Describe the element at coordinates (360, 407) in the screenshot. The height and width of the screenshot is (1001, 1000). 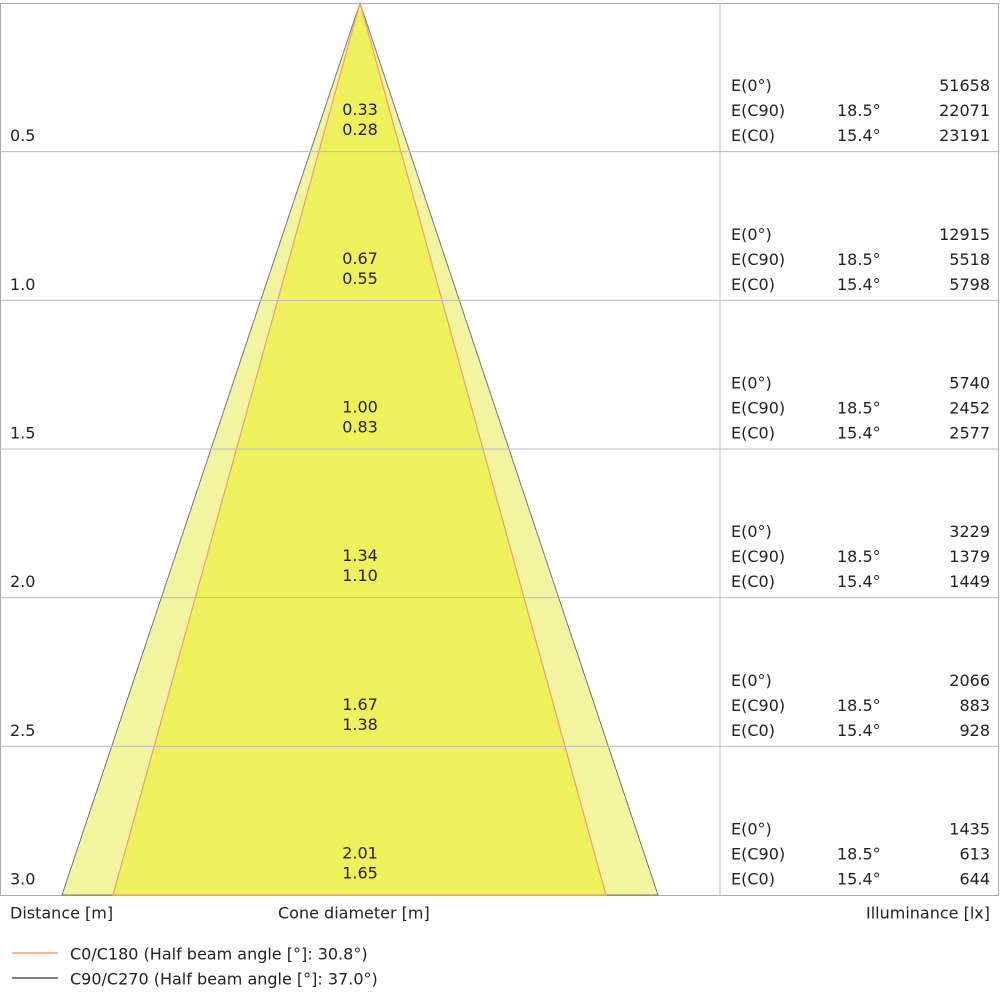
I see `cone-diameter: 1.00` at that location.